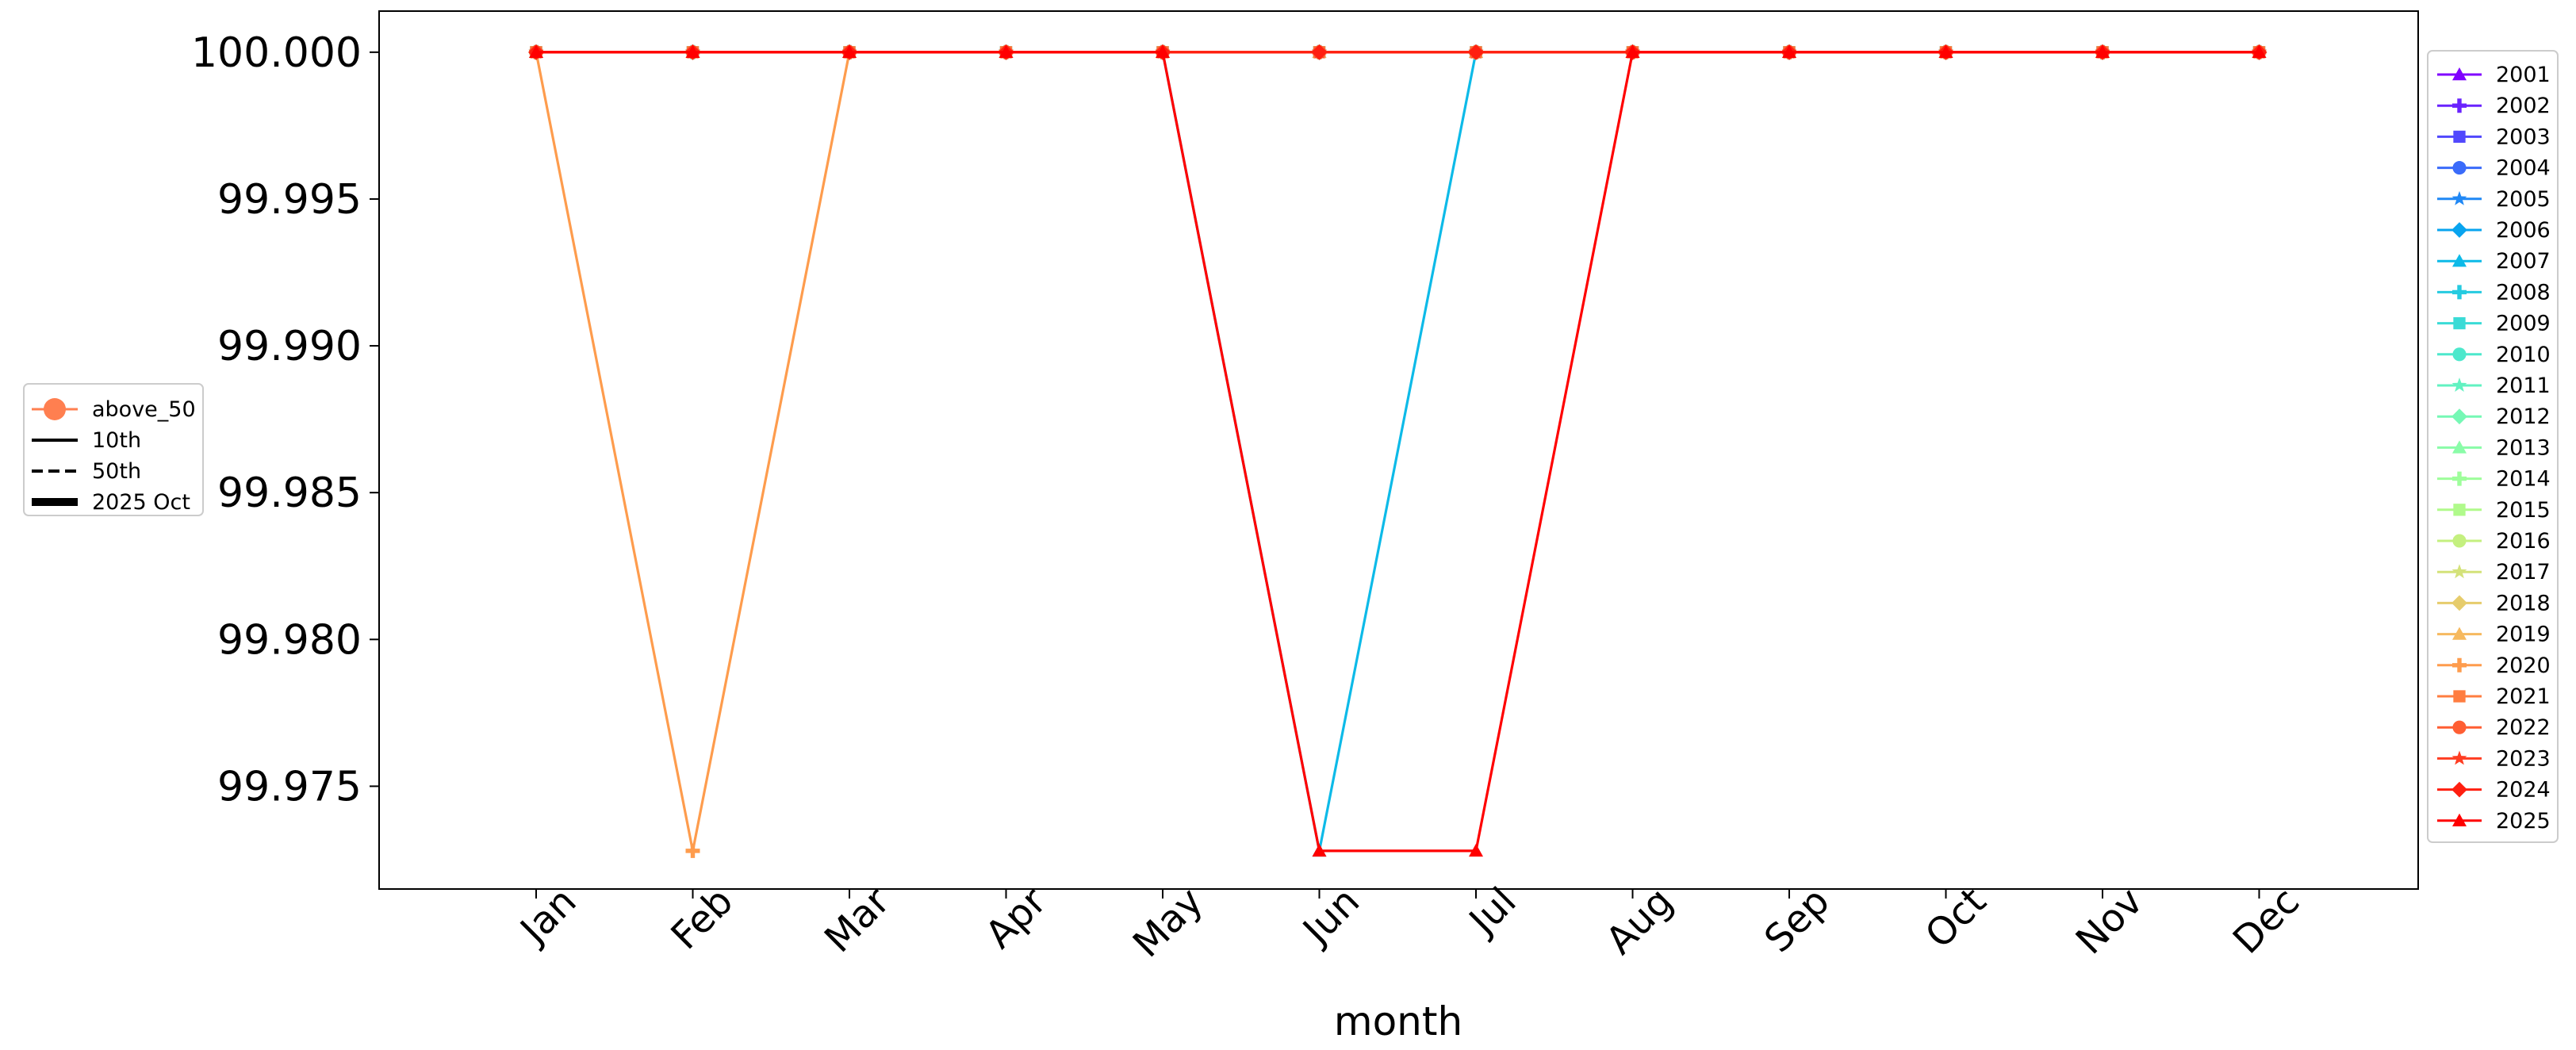 This screenshot has height=1050, width=2576. Describe the element at coordinates (290, 346) in the screenshot. I see `y-tick-label: 99.990` at that location.